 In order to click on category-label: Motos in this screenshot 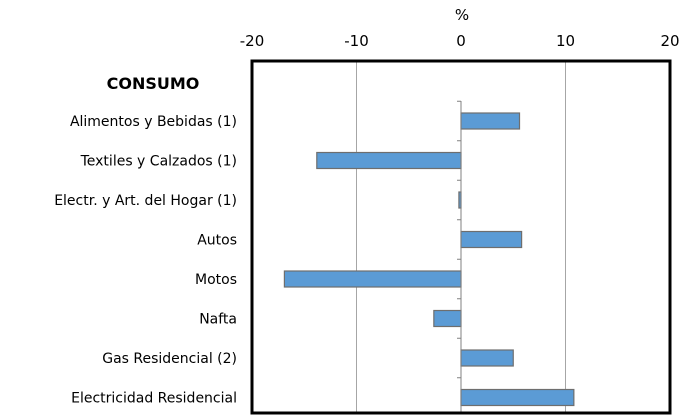, I will do `click(216, 280)`.